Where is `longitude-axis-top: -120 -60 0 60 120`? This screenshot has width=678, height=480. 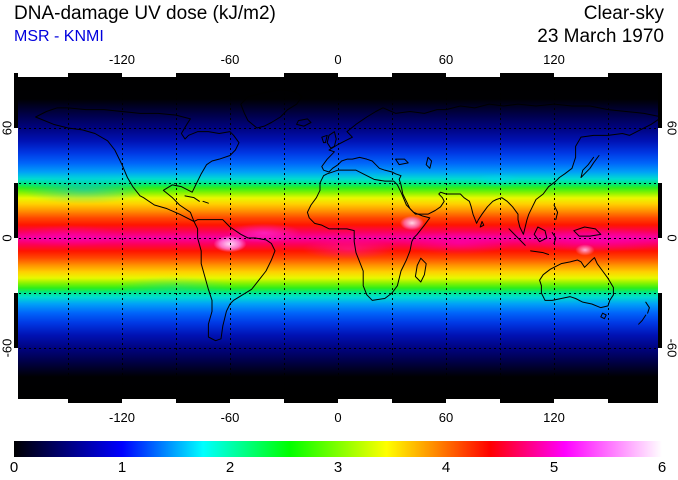
longitude-axis-top: -120 -60 0 60 120 is located at coordinates (338, 59).